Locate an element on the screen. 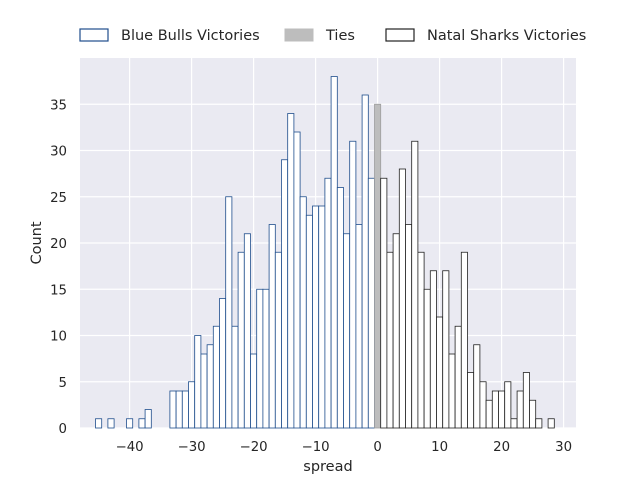  legend-swatch-ties is located at coordinates (299, 35).